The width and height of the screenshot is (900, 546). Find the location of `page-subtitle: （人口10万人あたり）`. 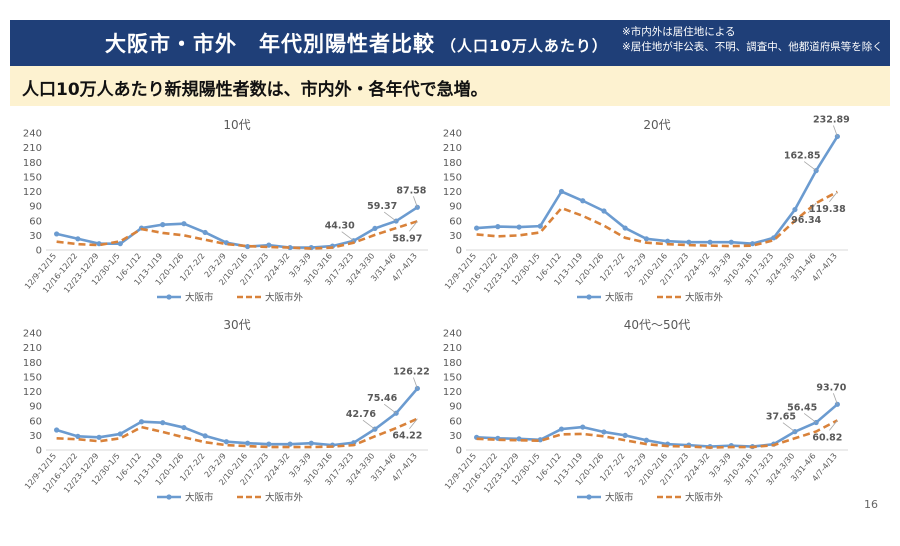

page-subtitle: （人口10万人あたり） is located at coordinates (524, 46).